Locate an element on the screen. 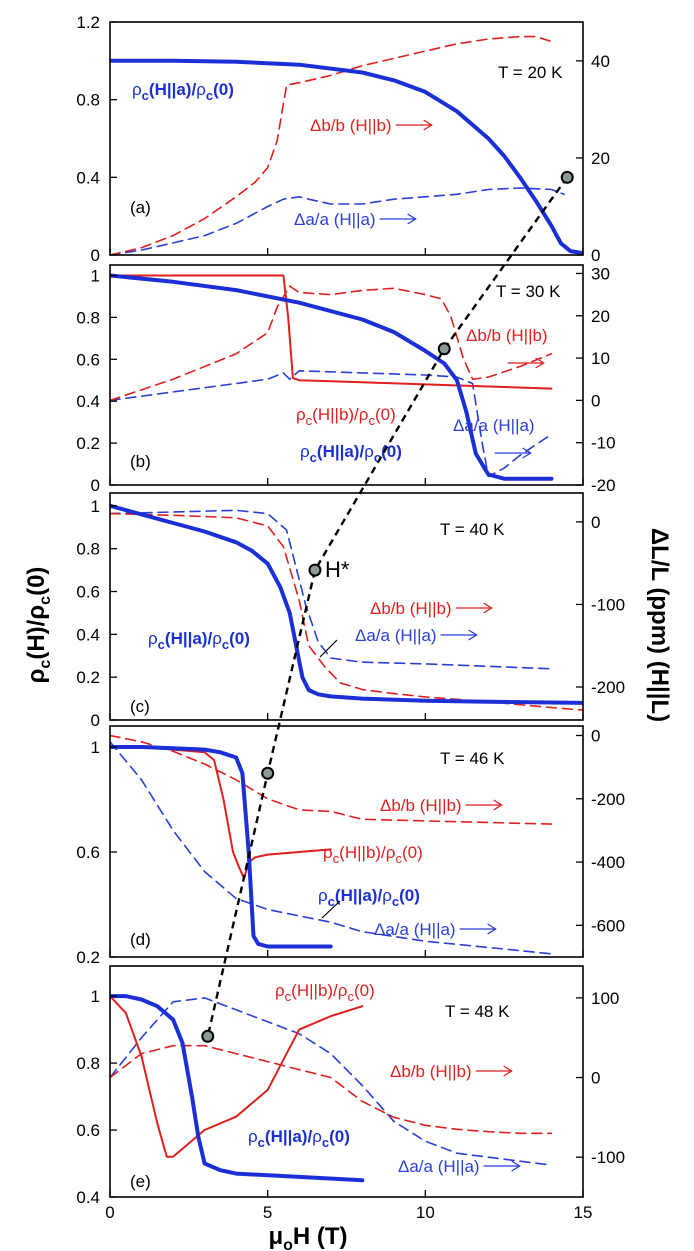 Image resolution: width=694 pixels, height=1251 pixels. series-rho_b is located at coordinates (331, 332).